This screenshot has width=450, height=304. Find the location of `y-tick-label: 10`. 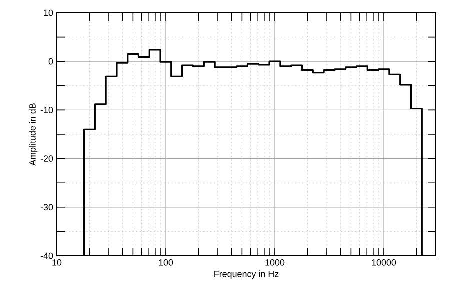

y-tick-label: 10 is located at coordinates (49, 13).